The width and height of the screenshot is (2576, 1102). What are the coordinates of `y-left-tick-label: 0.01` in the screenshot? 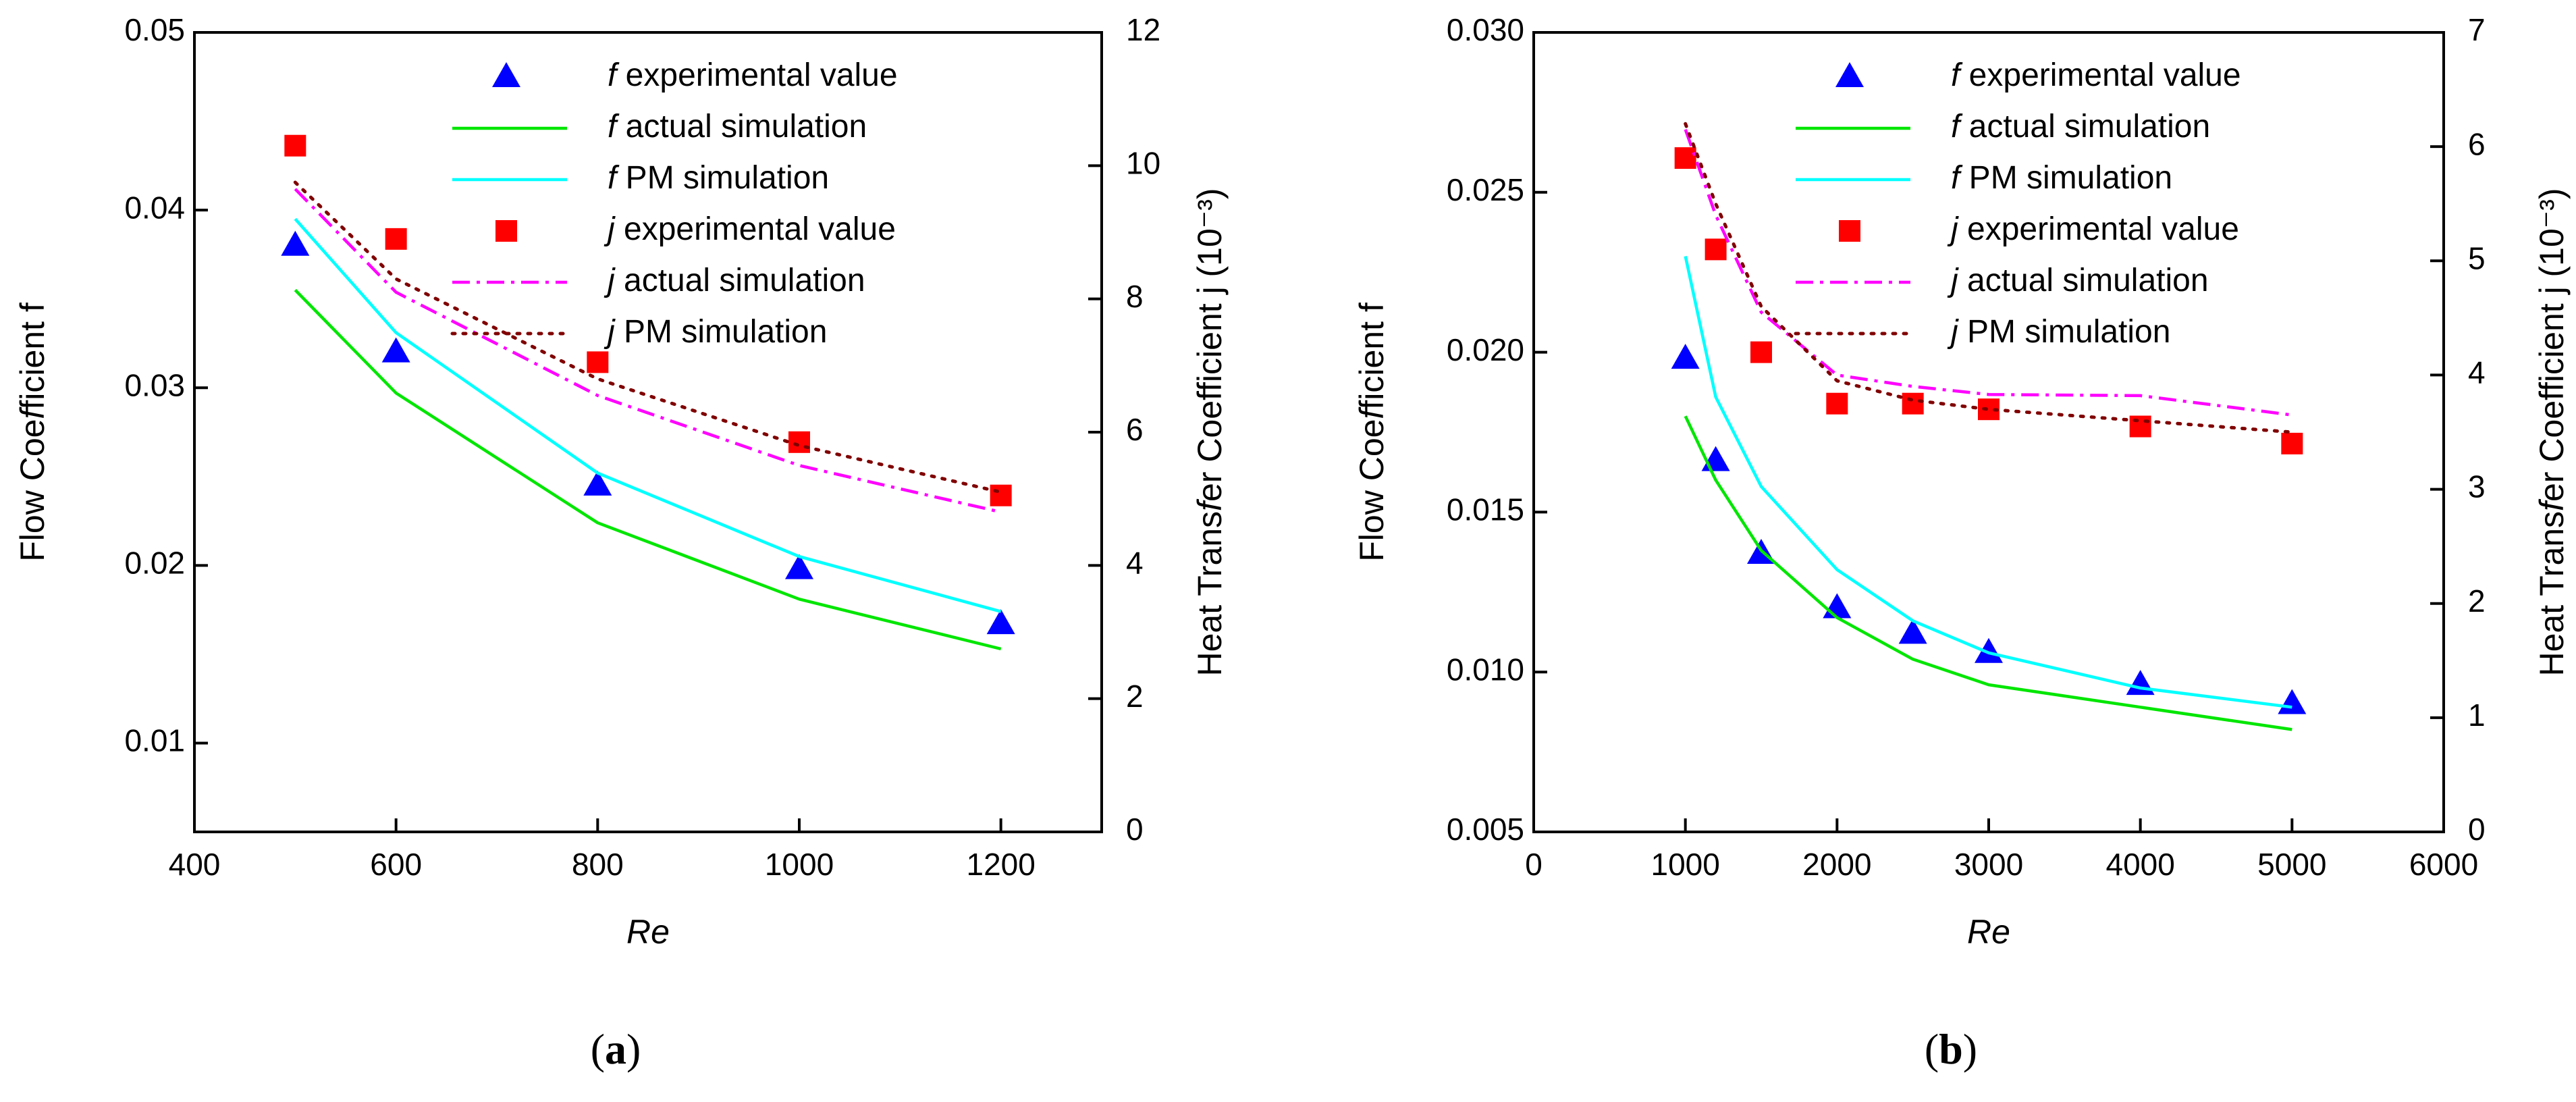 It's located at (155, 741).